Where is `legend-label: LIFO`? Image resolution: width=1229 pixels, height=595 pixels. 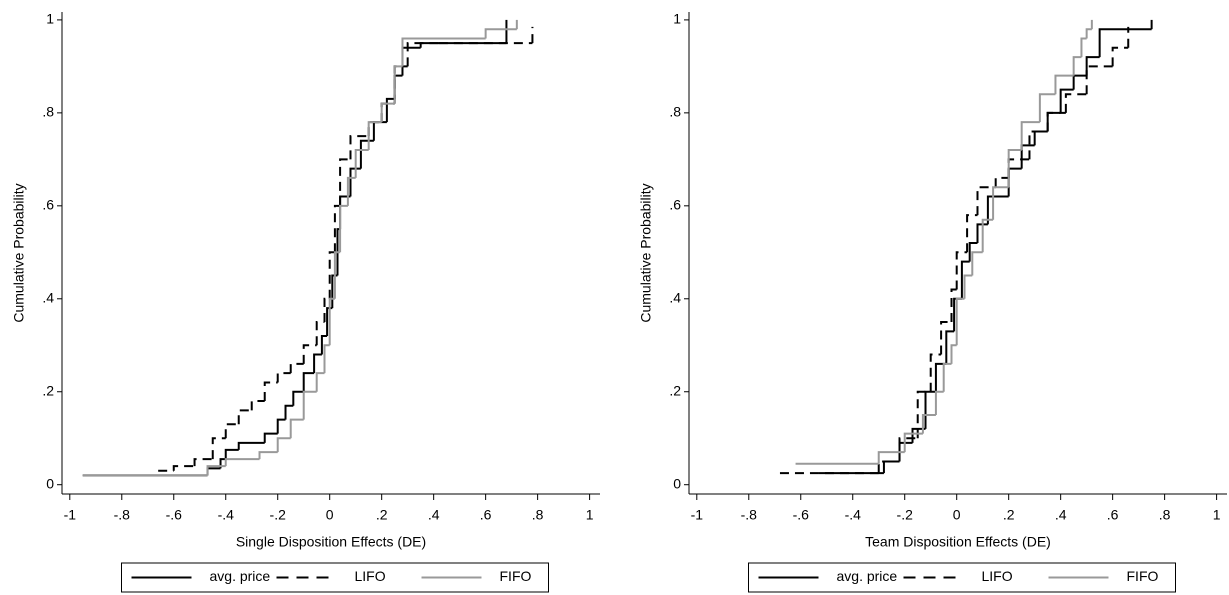
legend-label: LIFO is located at coordinates (997, 576).